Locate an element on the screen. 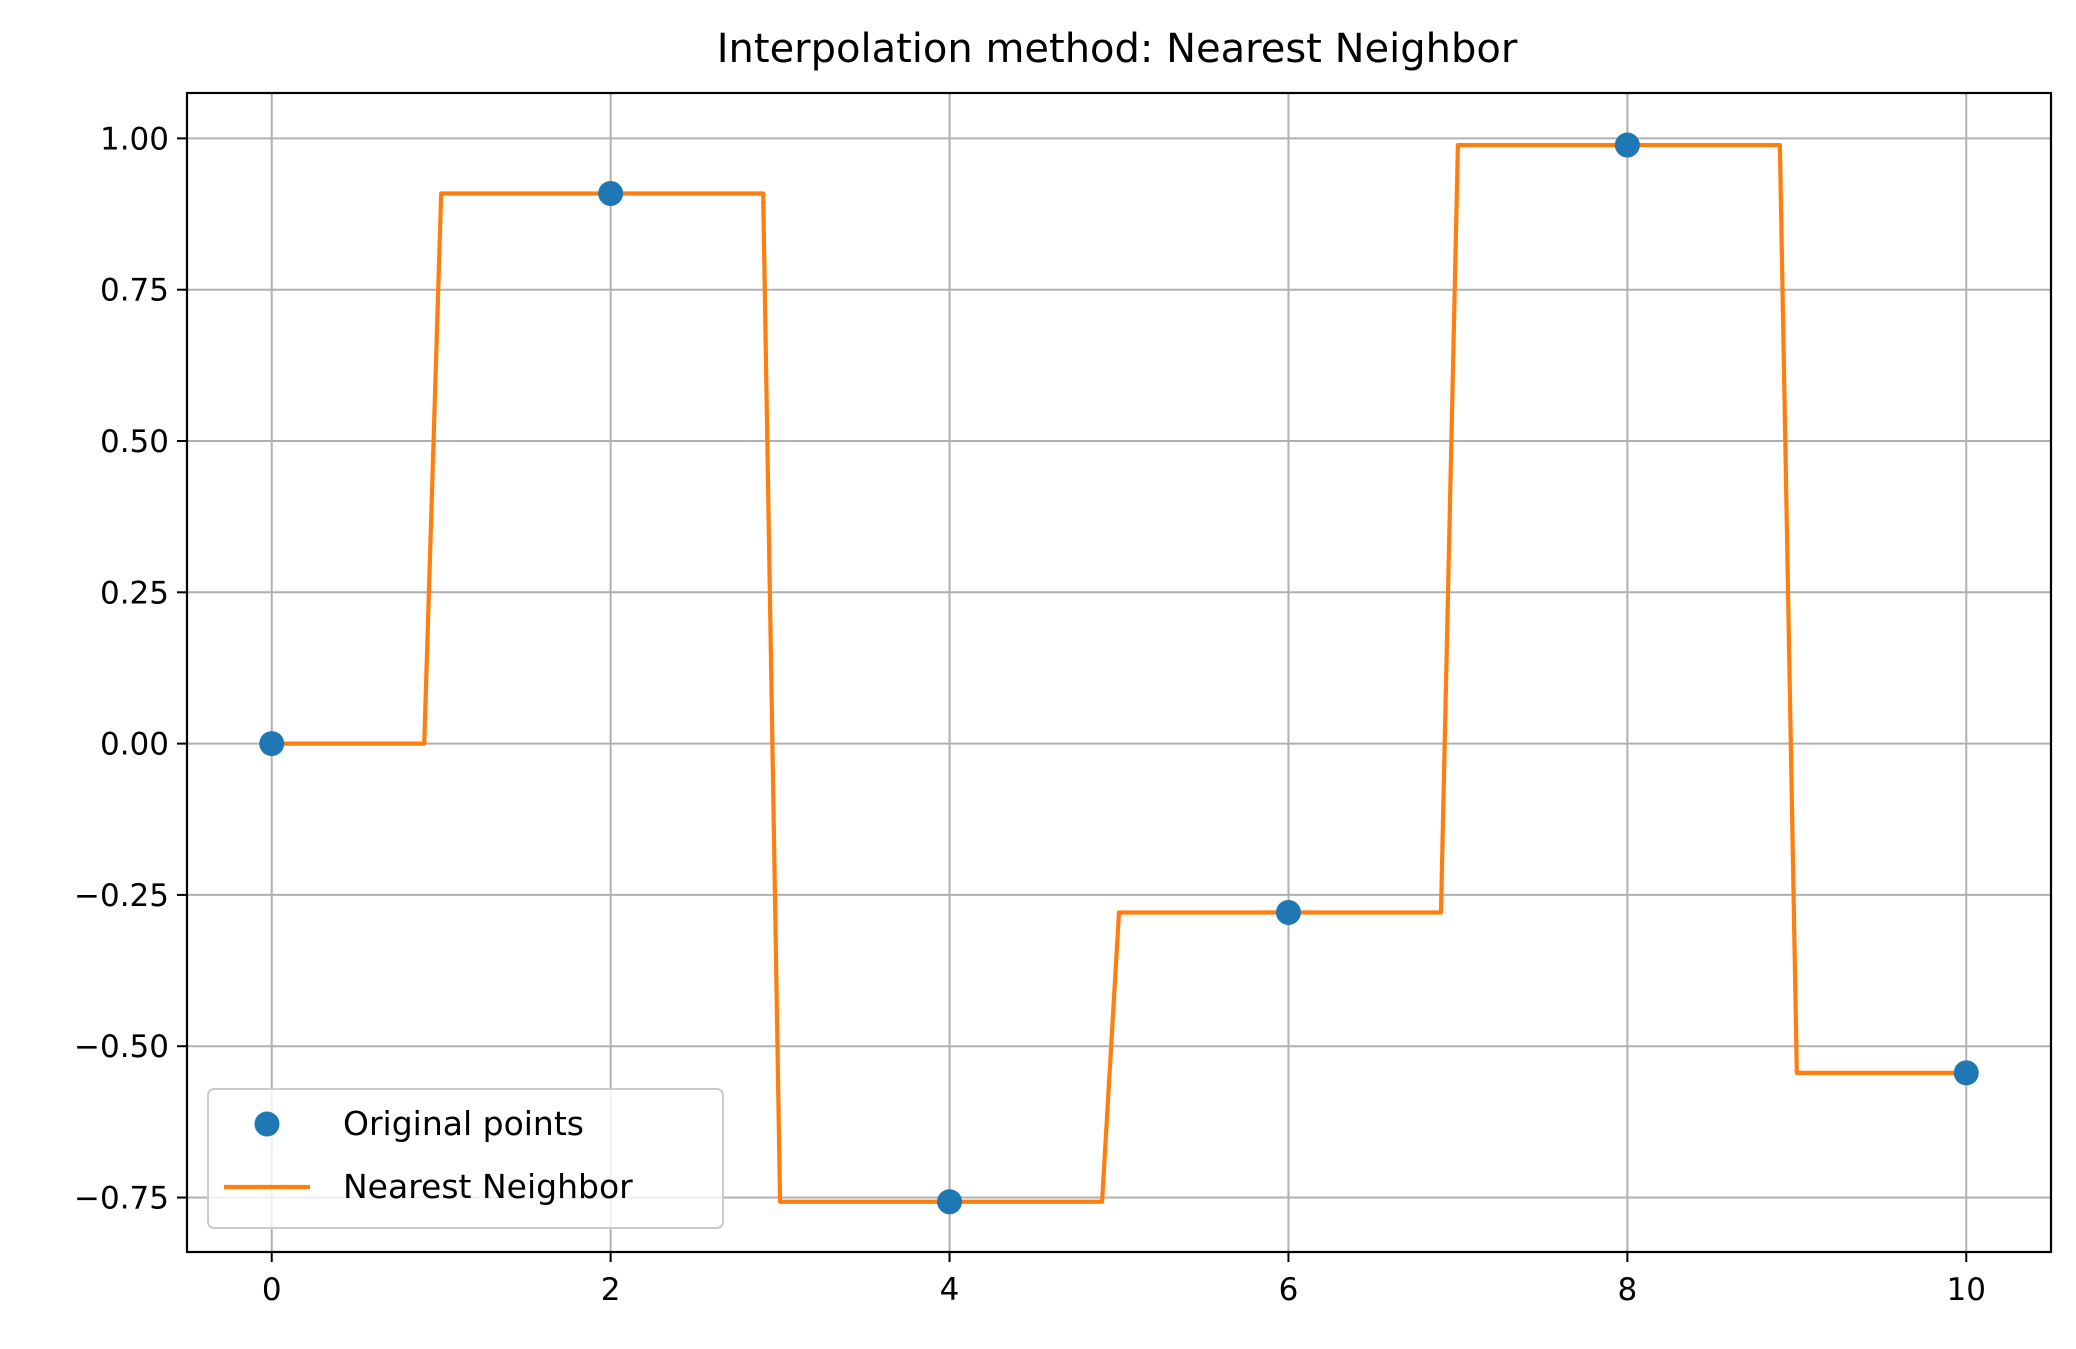 The height and width of the screenshot is (1349, 2076). y-tick-label: 0.00 is located at coordinates (134, 745).